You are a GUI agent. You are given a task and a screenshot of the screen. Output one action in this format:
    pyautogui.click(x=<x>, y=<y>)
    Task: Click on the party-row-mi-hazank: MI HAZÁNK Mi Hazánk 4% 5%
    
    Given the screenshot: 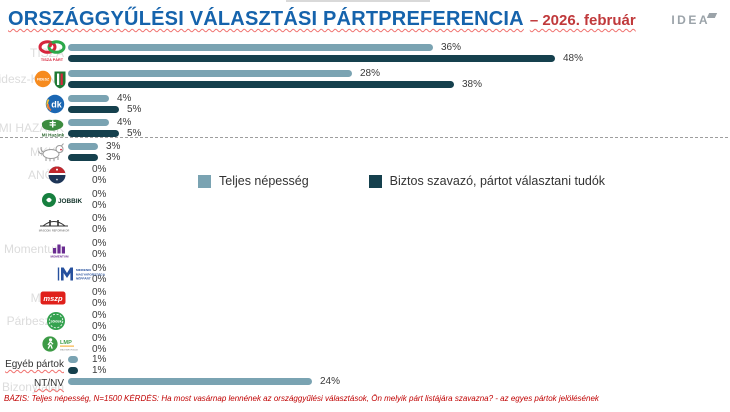 What is the action you would take?
    pyautogui.click(x=365, y=128)
    